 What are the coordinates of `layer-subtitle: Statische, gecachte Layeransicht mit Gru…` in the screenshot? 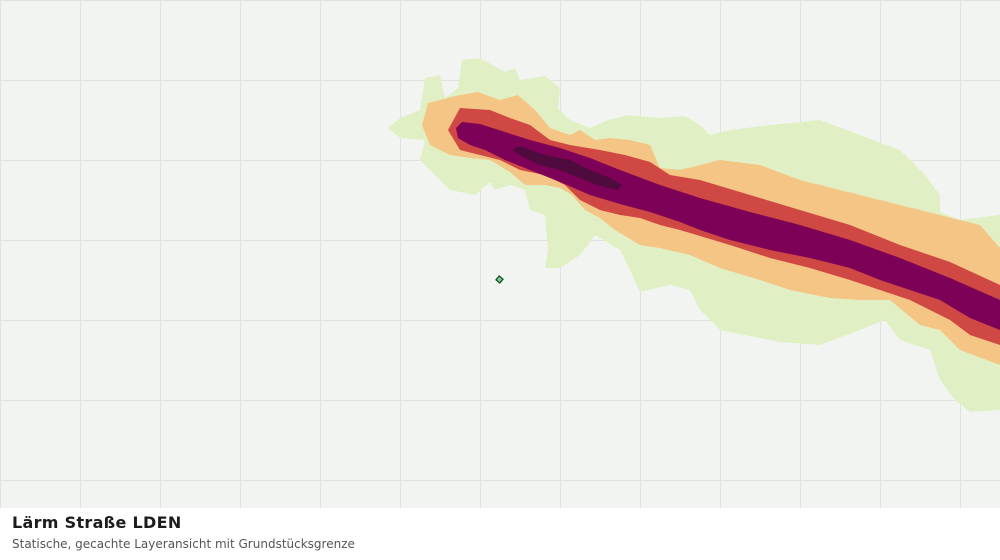 It's located at (183, 544).